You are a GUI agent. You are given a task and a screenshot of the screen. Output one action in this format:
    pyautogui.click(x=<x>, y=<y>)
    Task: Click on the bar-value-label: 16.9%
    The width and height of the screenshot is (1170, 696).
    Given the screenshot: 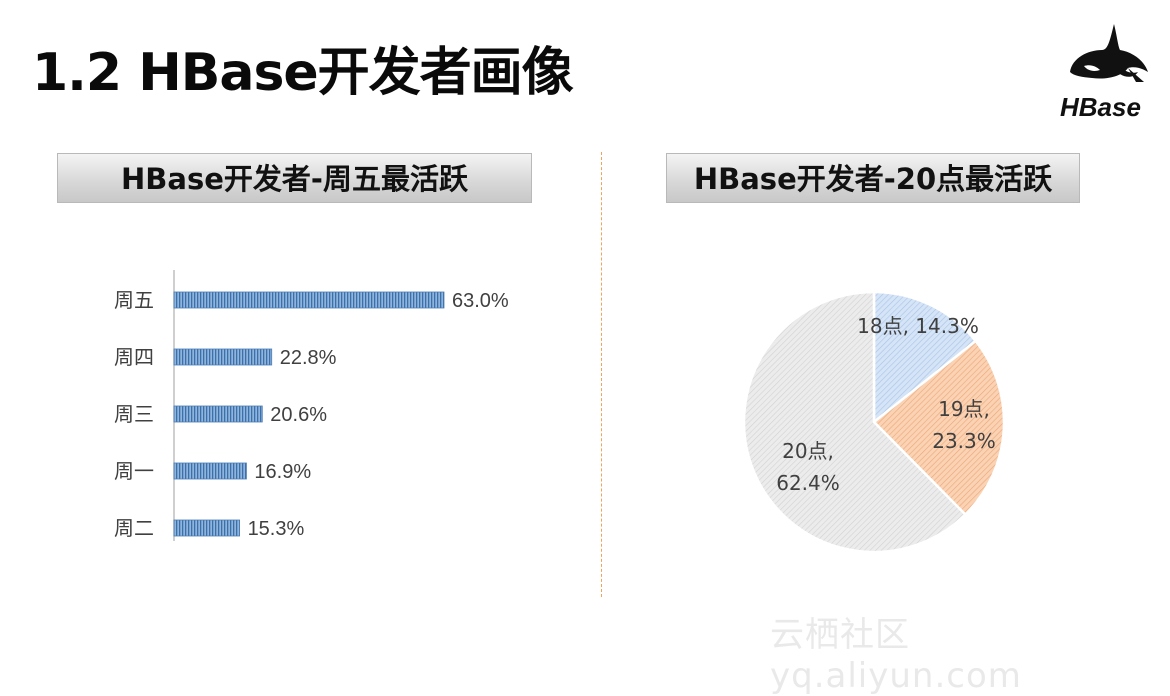 What is the action you would take?
    pyautogui.click(x=282, y=472)
    